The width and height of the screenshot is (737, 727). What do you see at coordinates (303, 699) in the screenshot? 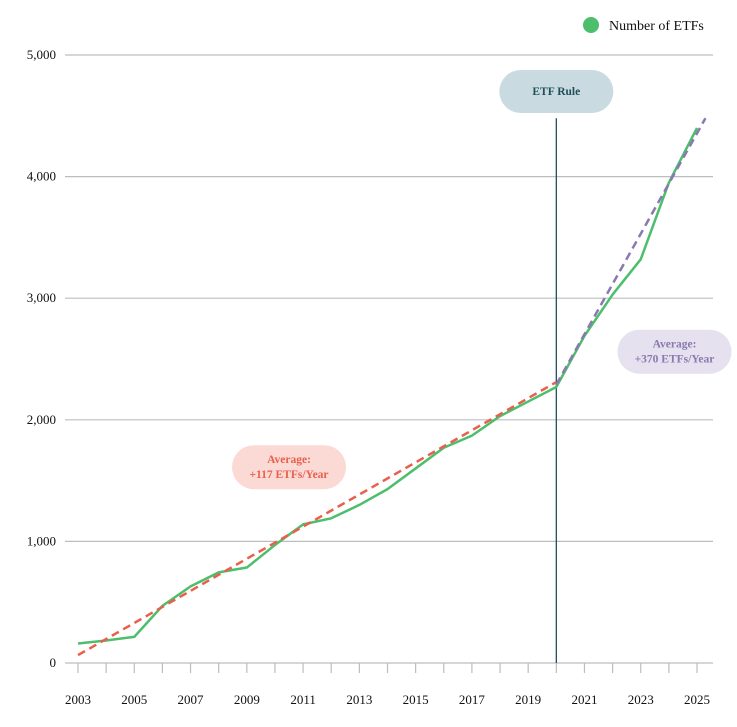
I see `x-tick-label: 2011` at bounding box center [303, 699].